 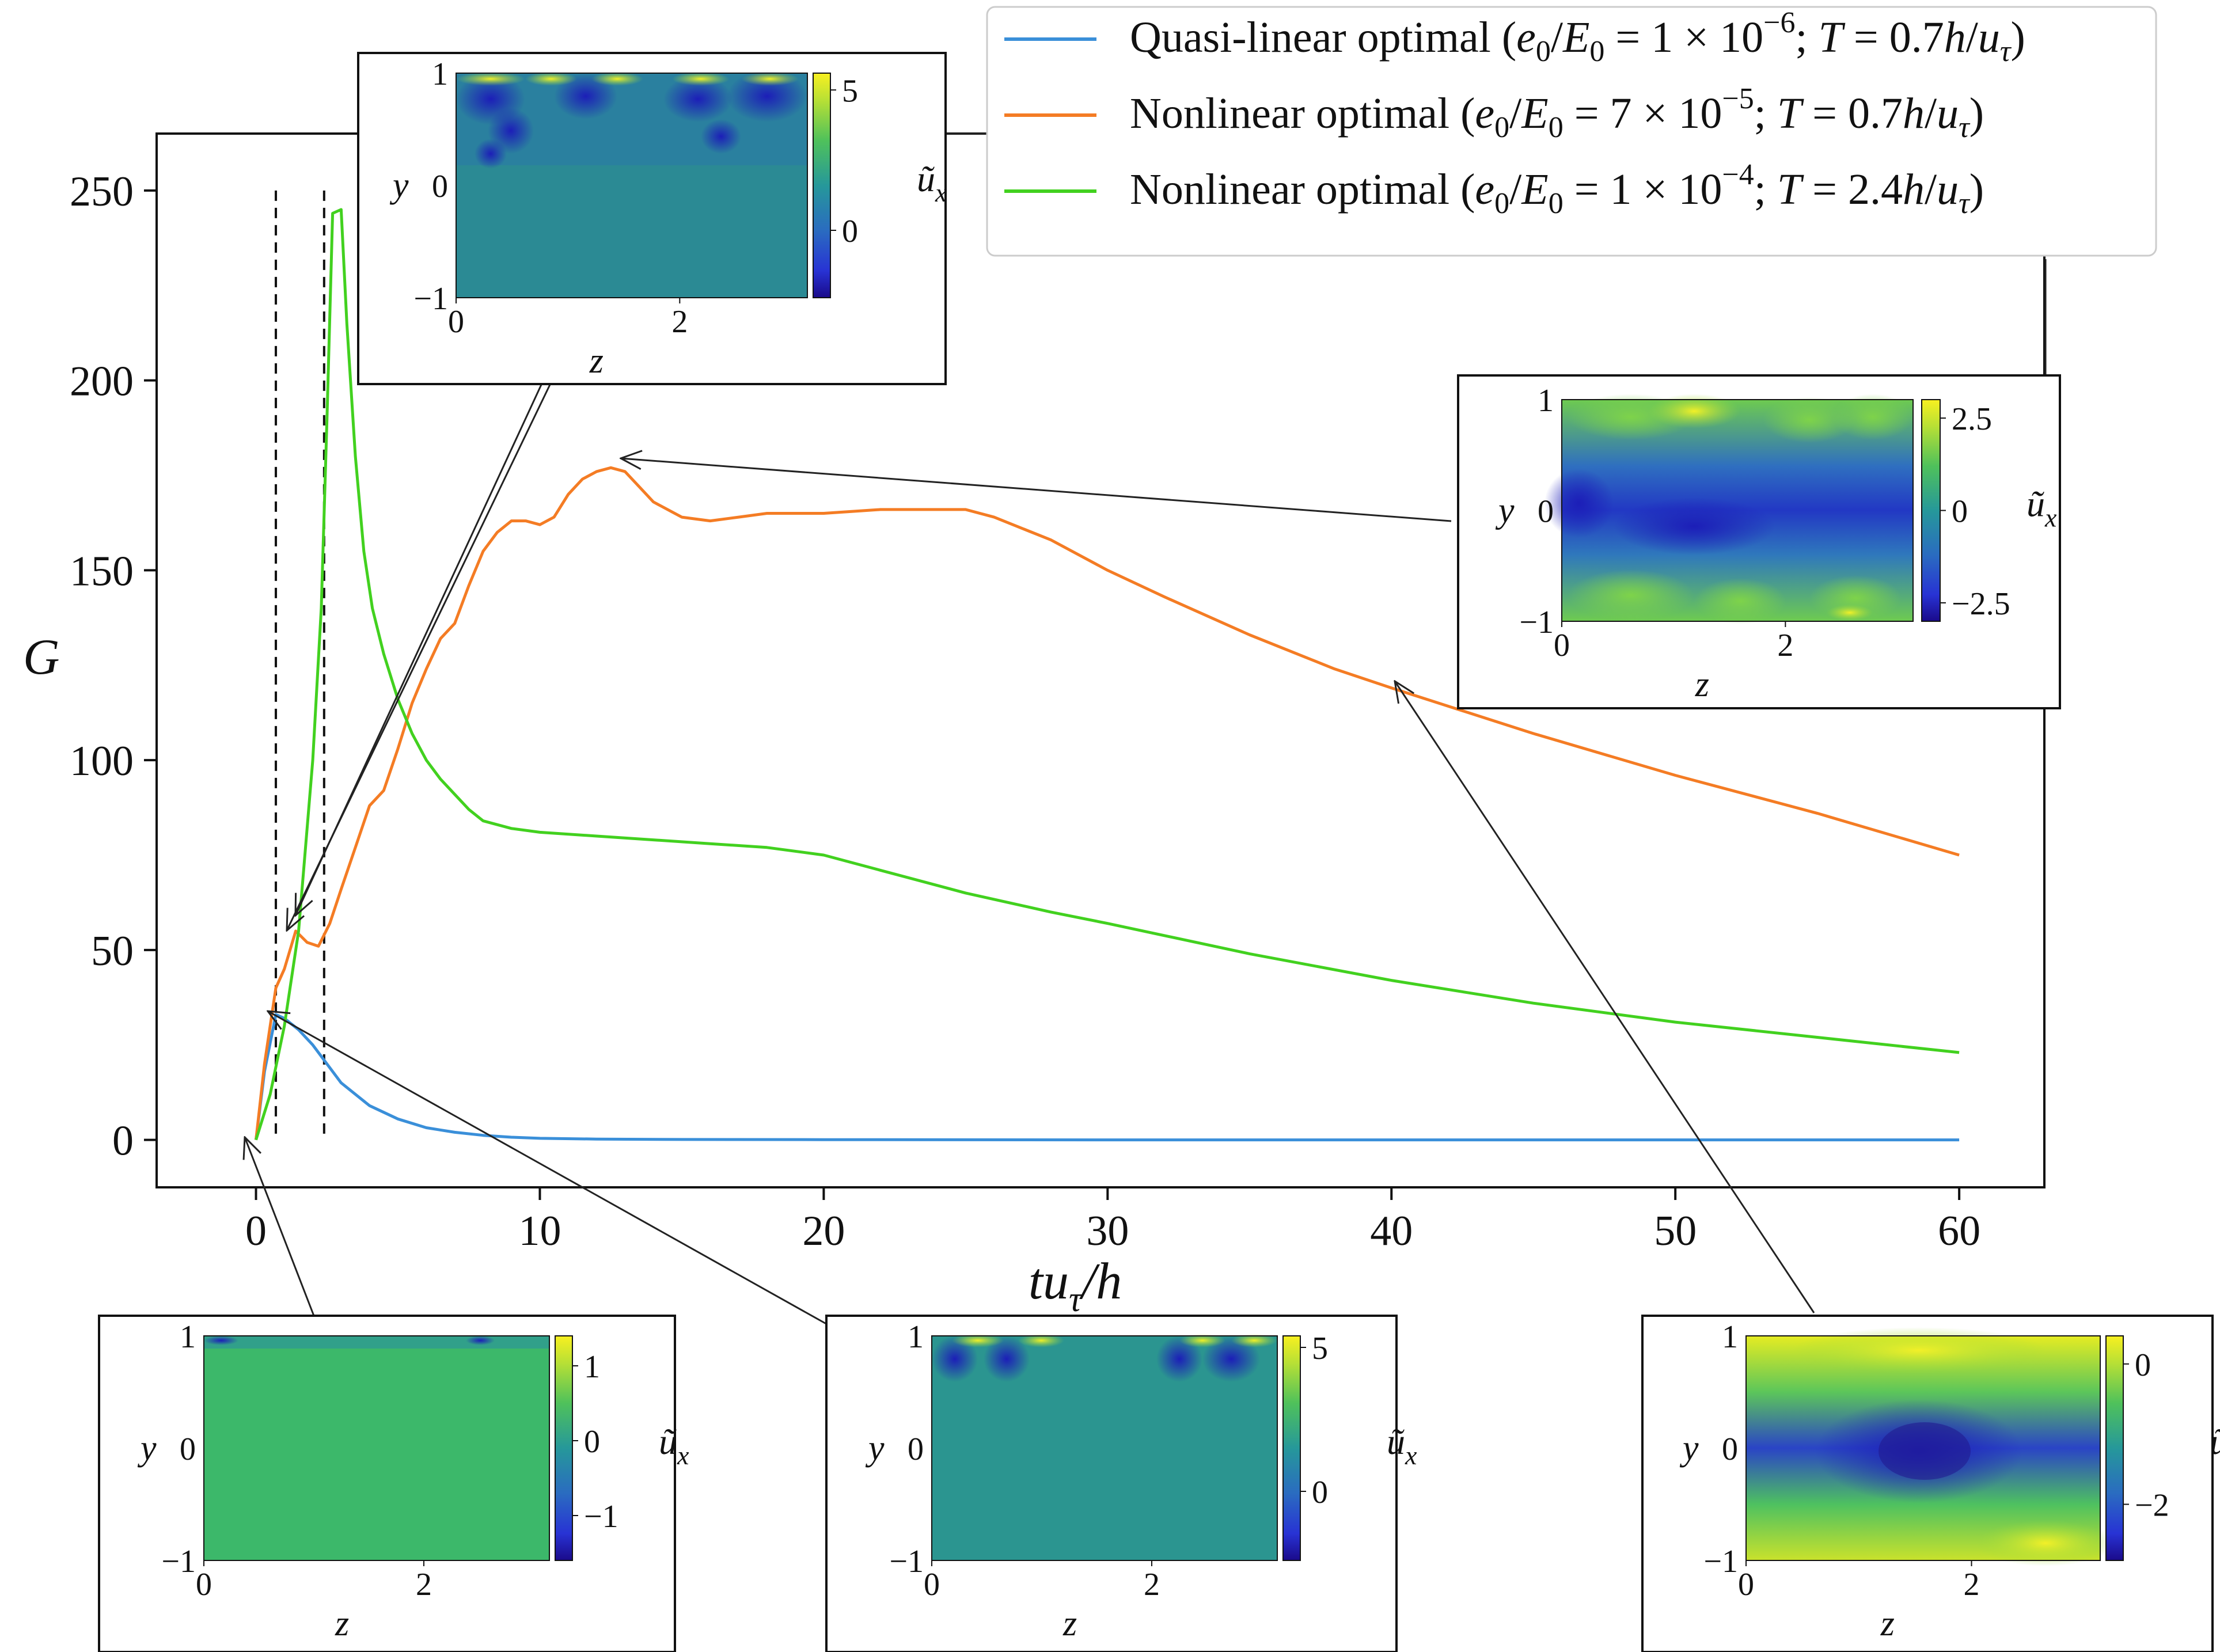 What do you see at coordinates (1036, 490) in the screenshot?
I see `arrow-right-peak` at bounding box center [1036, 490].